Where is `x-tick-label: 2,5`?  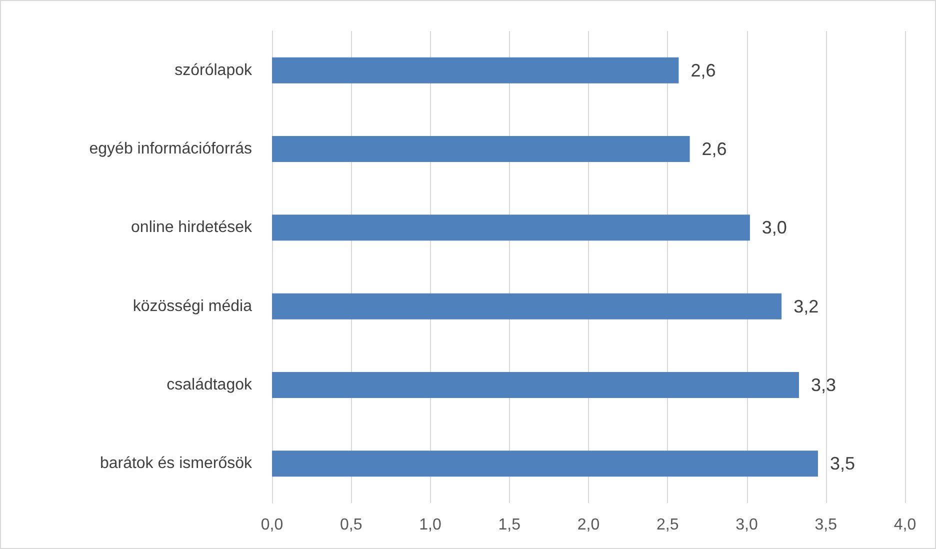 x-tick-label: 2,5 is located at coordinates (667, 525).